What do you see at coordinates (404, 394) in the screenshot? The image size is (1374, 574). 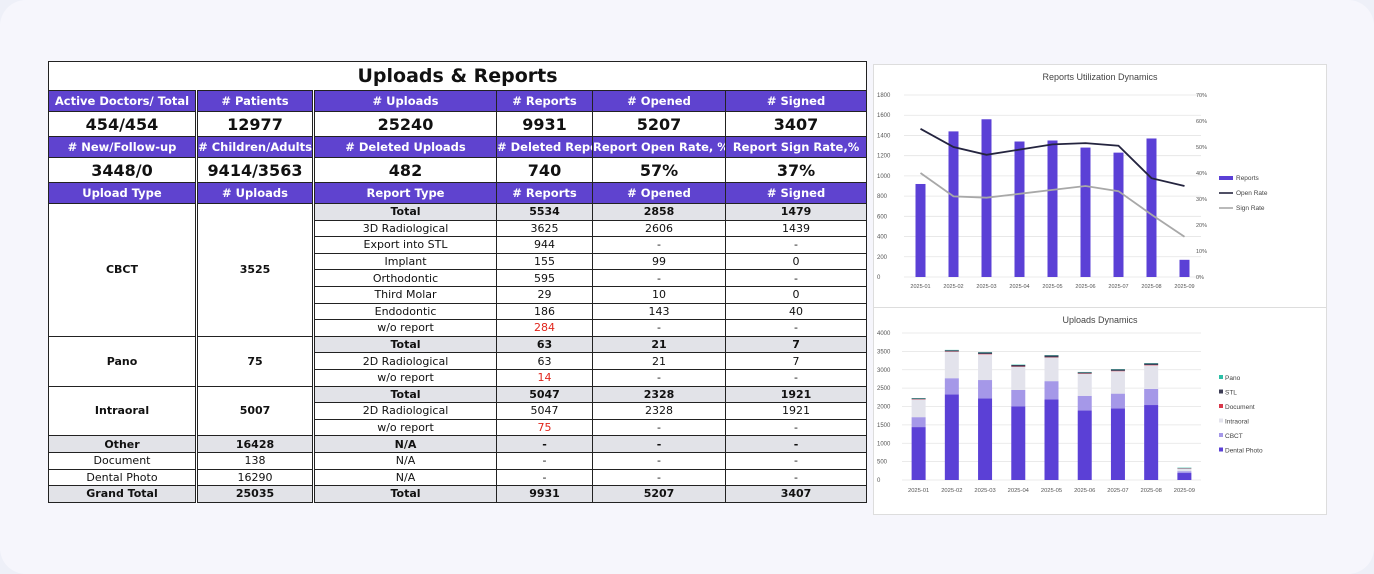 I see `report-type-cell: Total` at bounding box center [404, 394].